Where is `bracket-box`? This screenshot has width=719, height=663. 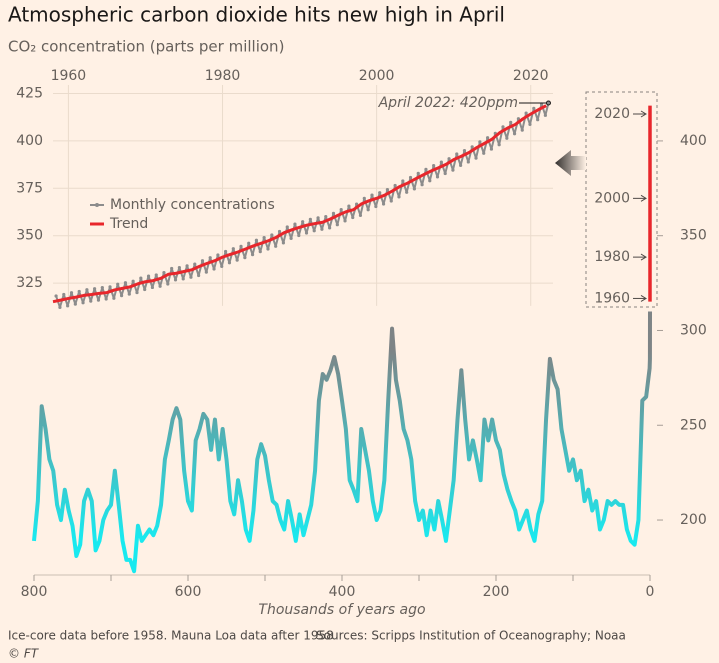
bracket-box is located at coordinates (621, 199).